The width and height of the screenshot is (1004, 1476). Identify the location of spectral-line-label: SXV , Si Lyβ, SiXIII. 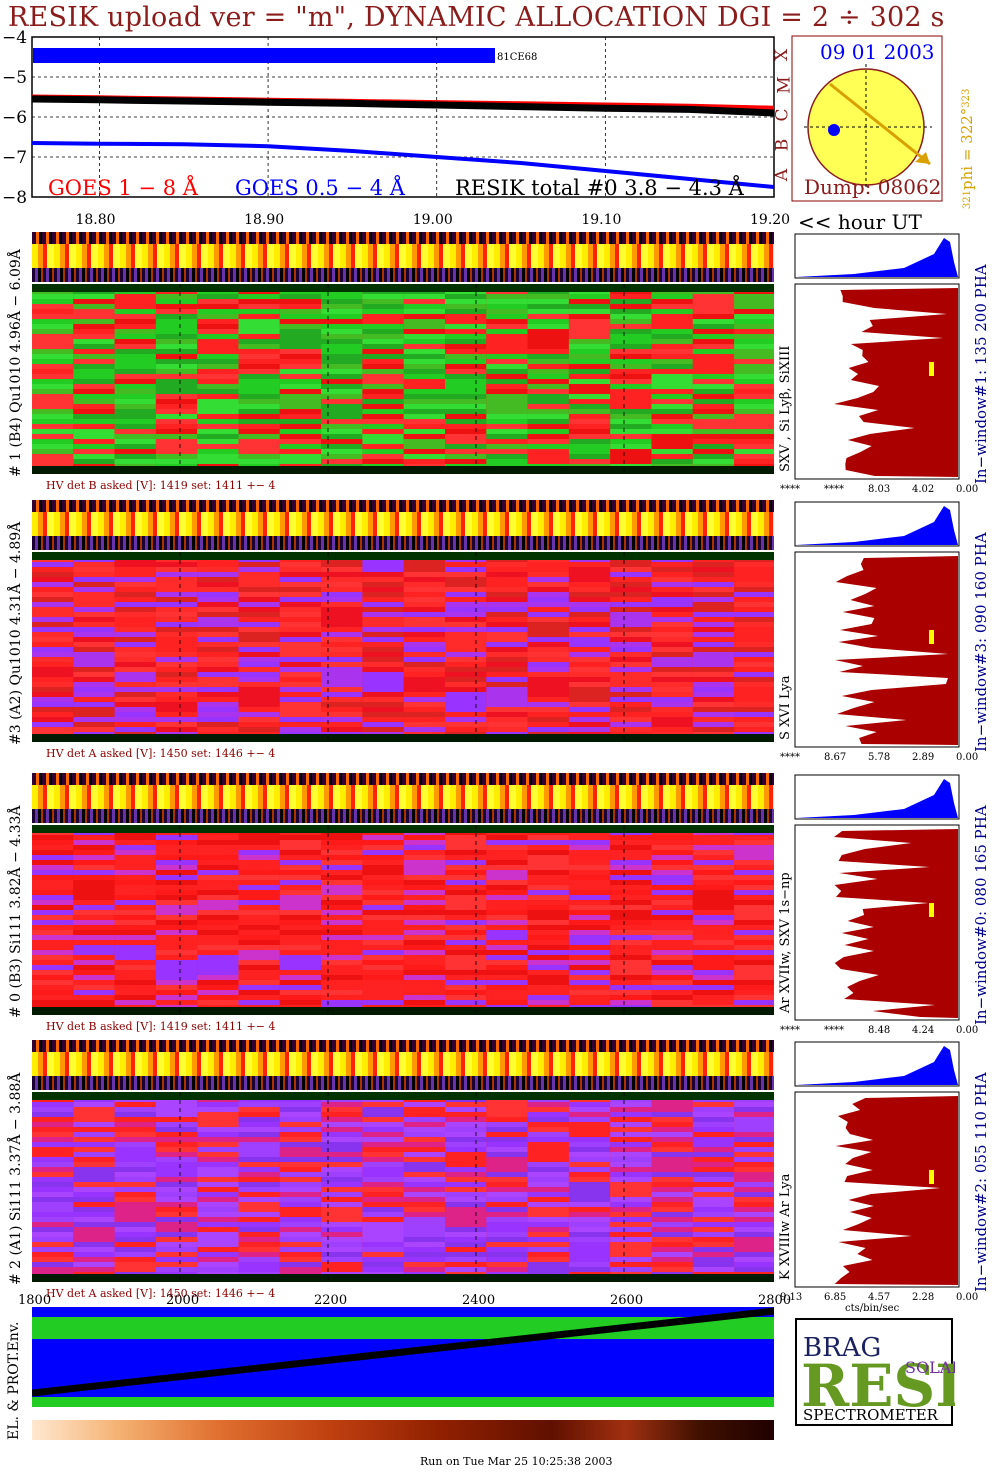
(785, 408).